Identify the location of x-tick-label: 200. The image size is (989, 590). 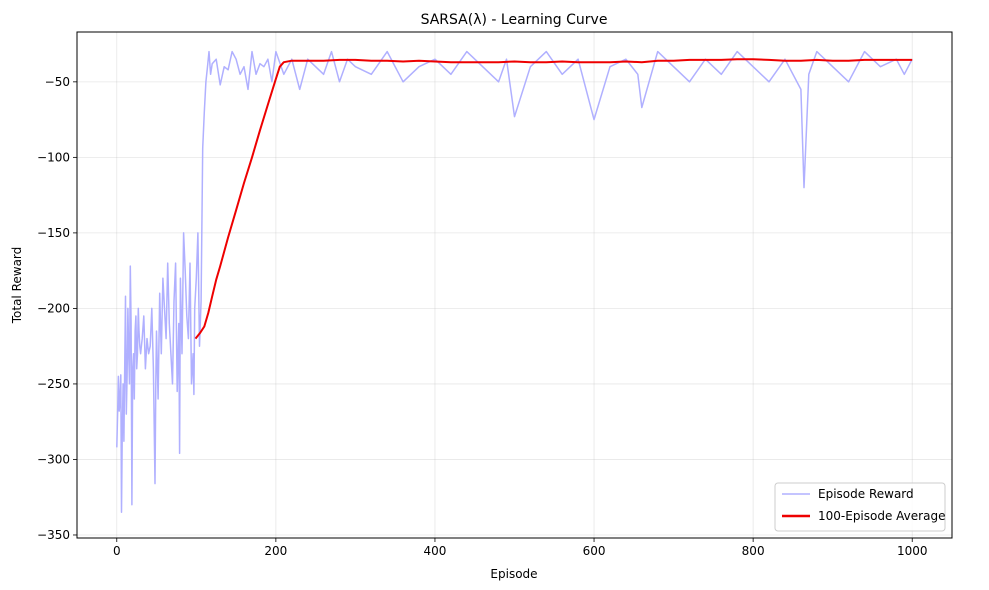
(275, 551).